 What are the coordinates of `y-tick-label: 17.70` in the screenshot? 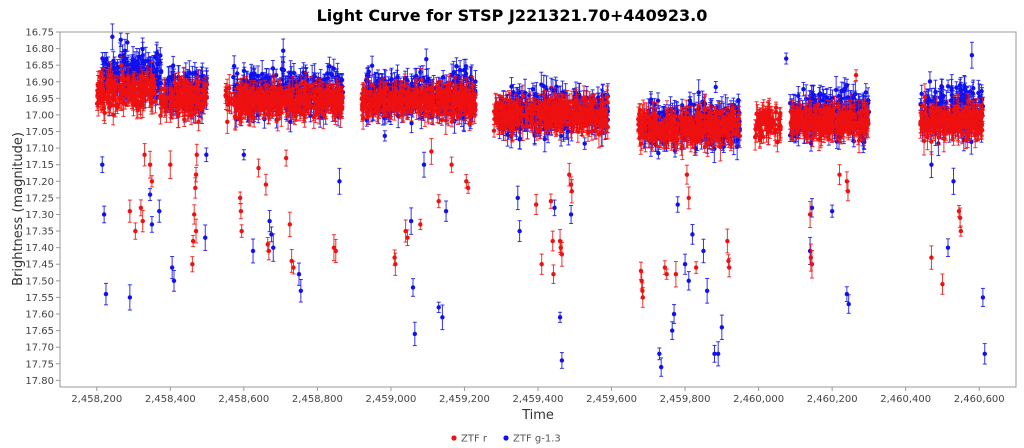 It's located at (39, 348).